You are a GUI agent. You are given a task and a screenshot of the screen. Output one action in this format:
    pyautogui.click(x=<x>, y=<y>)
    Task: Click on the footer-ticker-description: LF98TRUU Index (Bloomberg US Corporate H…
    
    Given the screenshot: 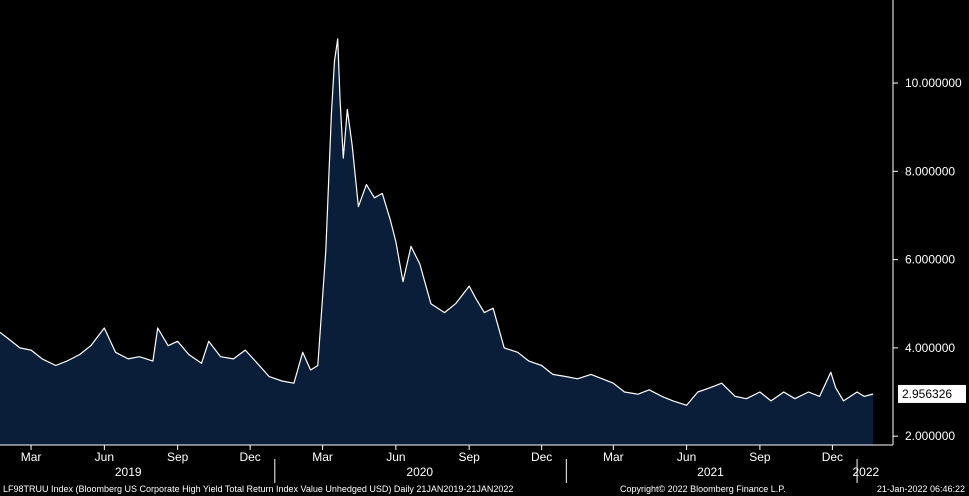 What is the action you would take?
    pyautogui.click(x=258, y=489)
    